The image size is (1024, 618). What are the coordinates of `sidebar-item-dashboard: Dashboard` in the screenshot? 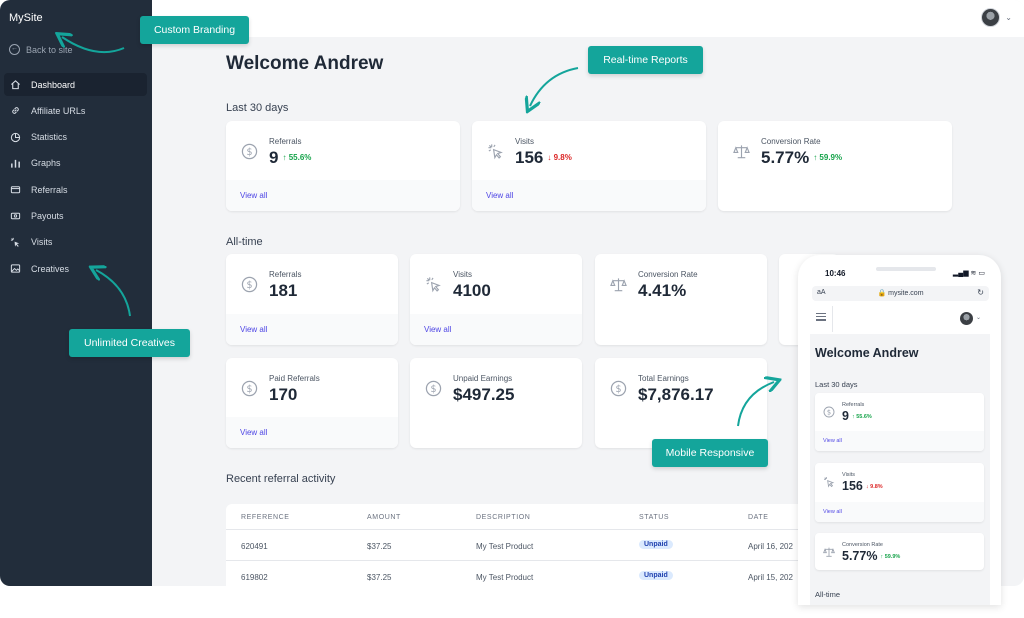 It's located at (75, 84).